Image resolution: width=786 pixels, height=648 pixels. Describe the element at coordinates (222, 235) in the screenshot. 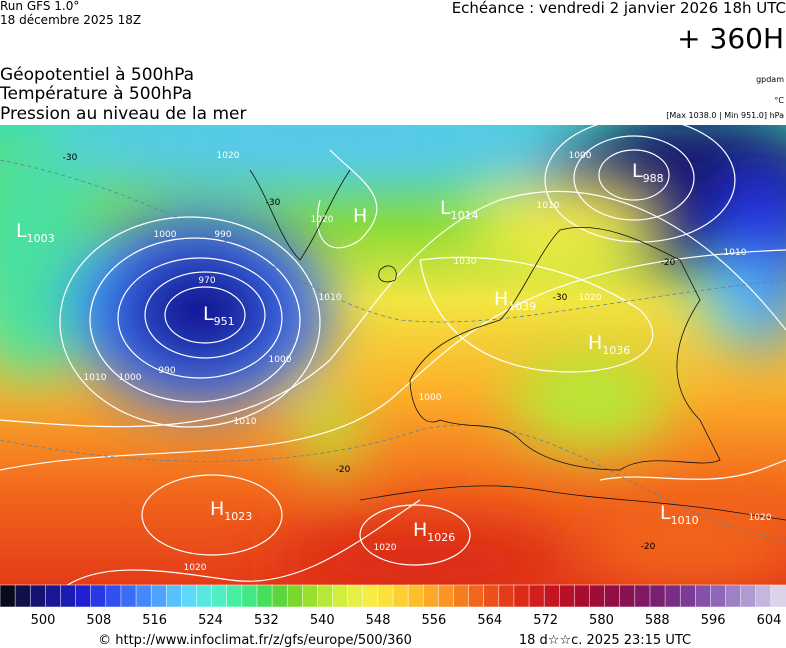

I see `isobar-label: 990` at that location.